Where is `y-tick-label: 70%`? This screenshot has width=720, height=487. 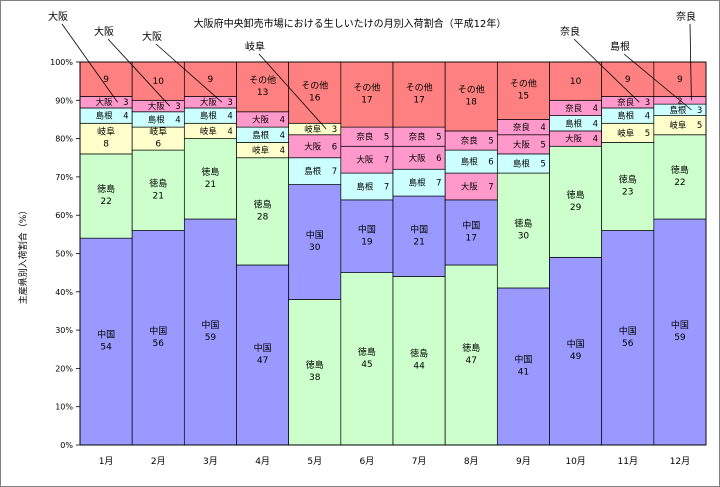
y-tick-label: 70% is located at coordinates (64, 177).